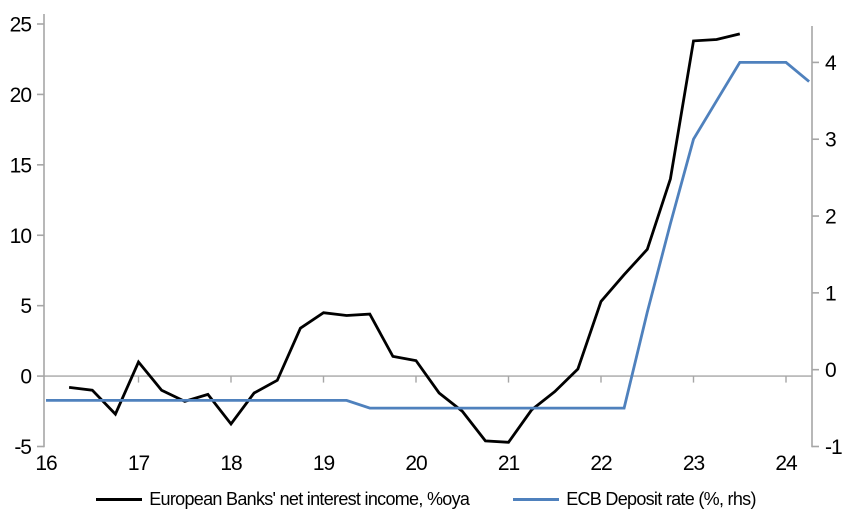 Image resolution: width=852 pixels, height=531 pixels. I want to click on left-axis-tick-label: 10, so click(21, 236).